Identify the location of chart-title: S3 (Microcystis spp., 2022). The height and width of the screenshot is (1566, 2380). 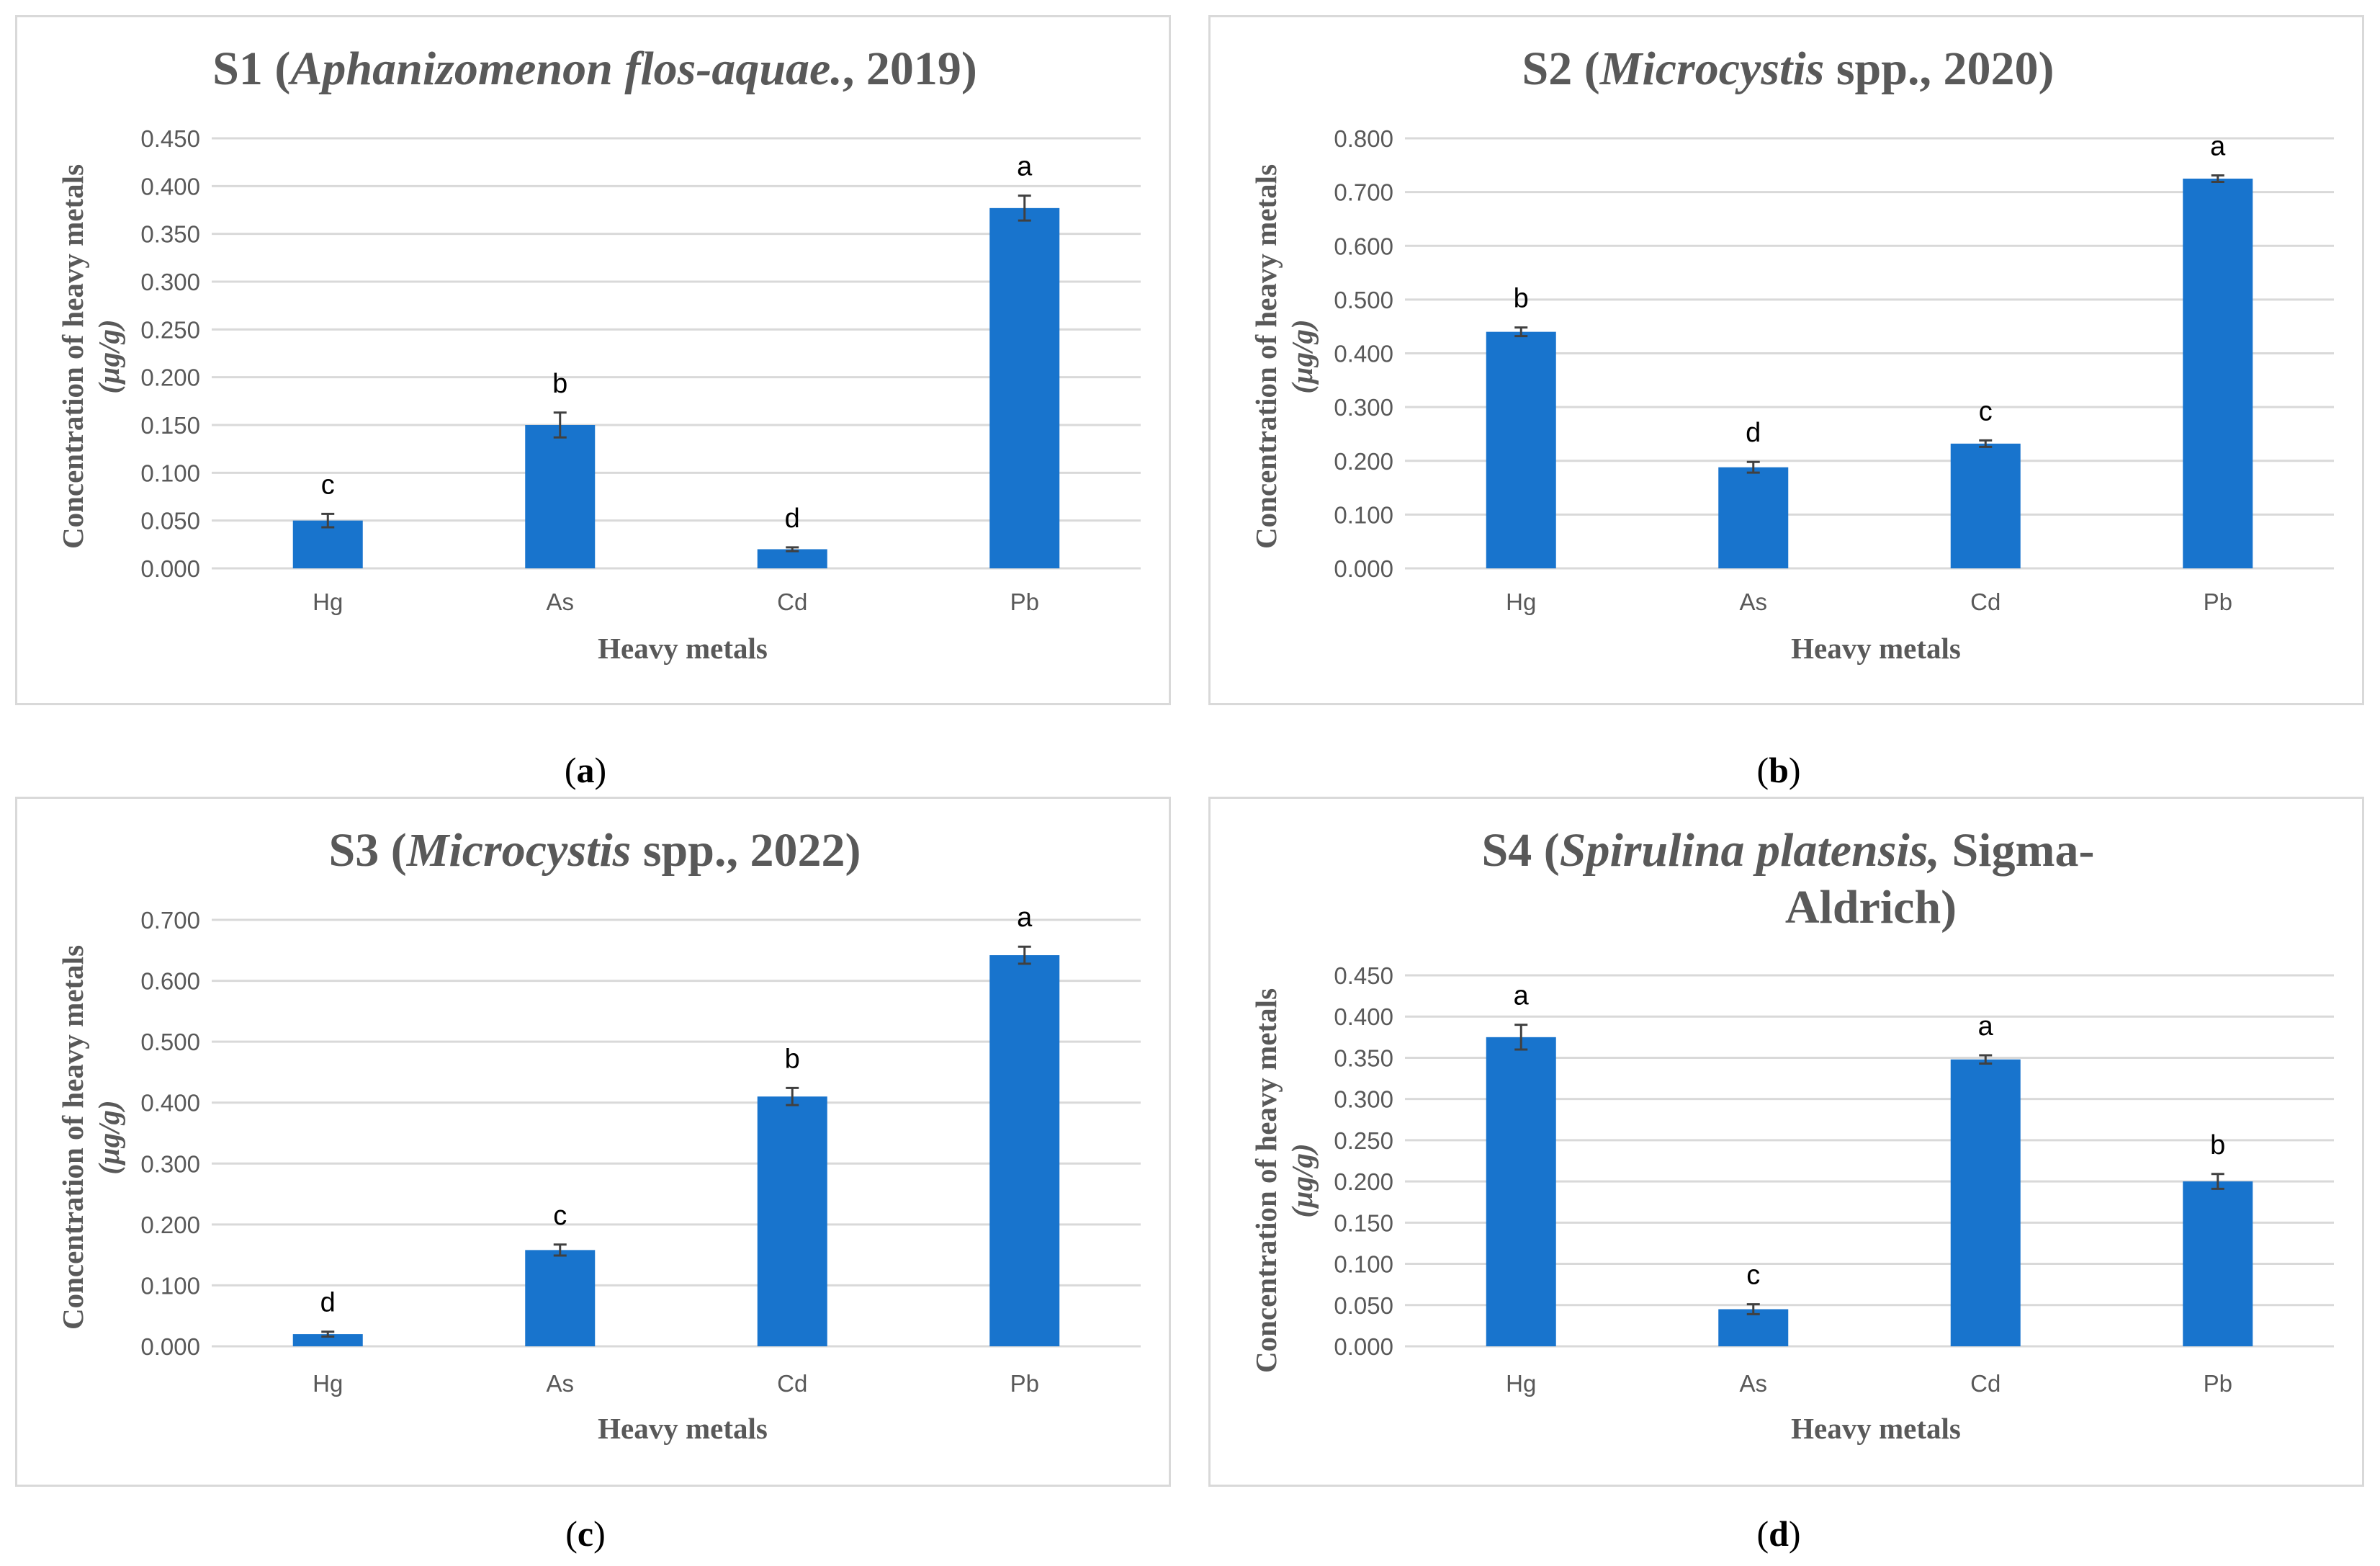
(595, 851).